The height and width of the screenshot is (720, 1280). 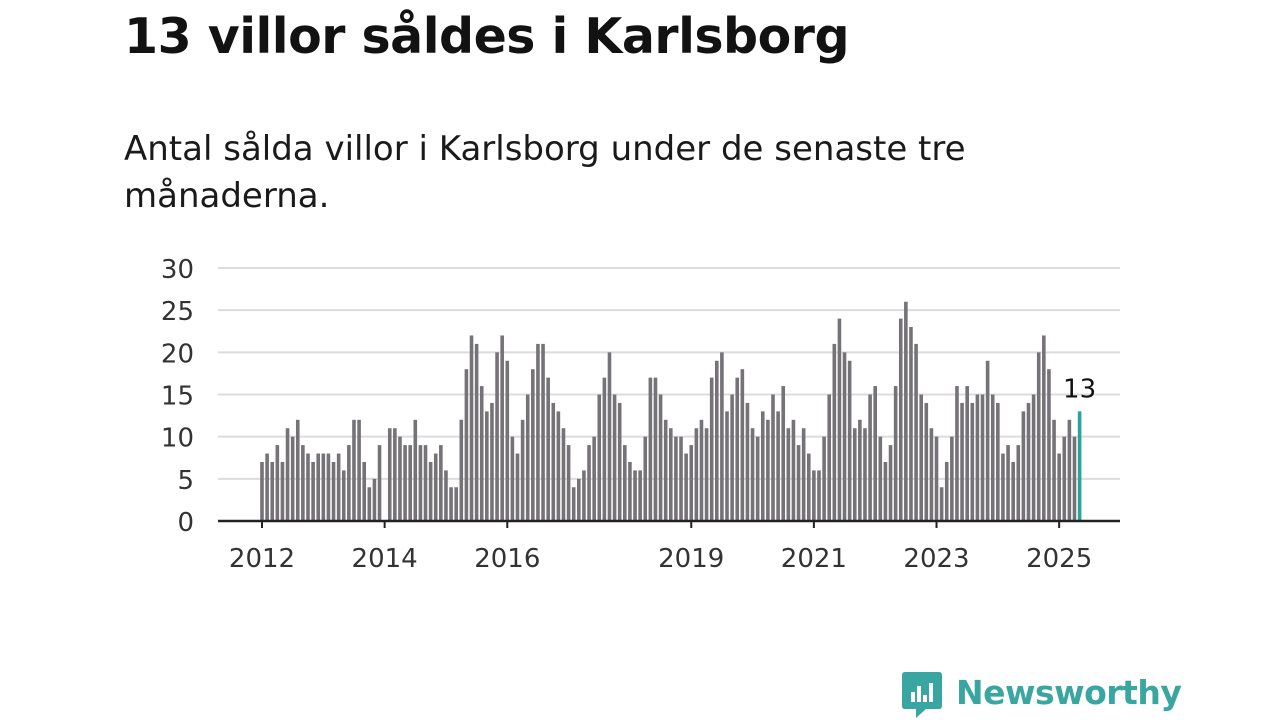 I want to click on x-tick-label: 2019, so click(x=691, y=559).